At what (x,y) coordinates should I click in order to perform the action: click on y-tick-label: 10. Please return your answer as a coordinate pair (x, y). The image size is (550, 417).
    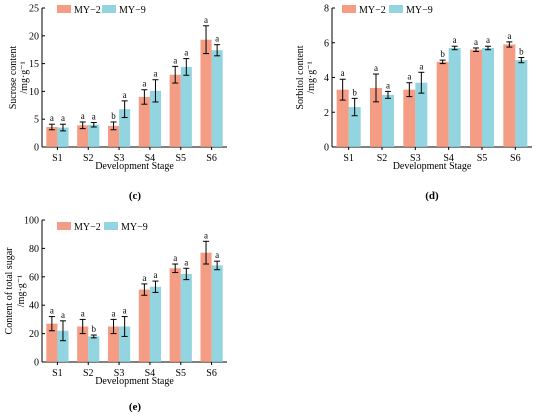
    Looking at the image, I should click on (34, 92).